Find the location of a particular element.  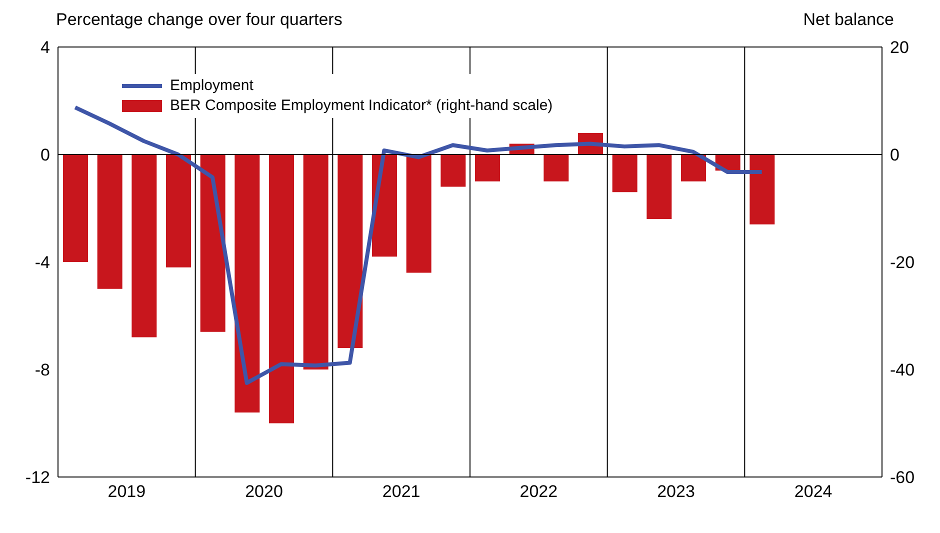

y2-tick-label: -20 is located at coordinates (902, 262).